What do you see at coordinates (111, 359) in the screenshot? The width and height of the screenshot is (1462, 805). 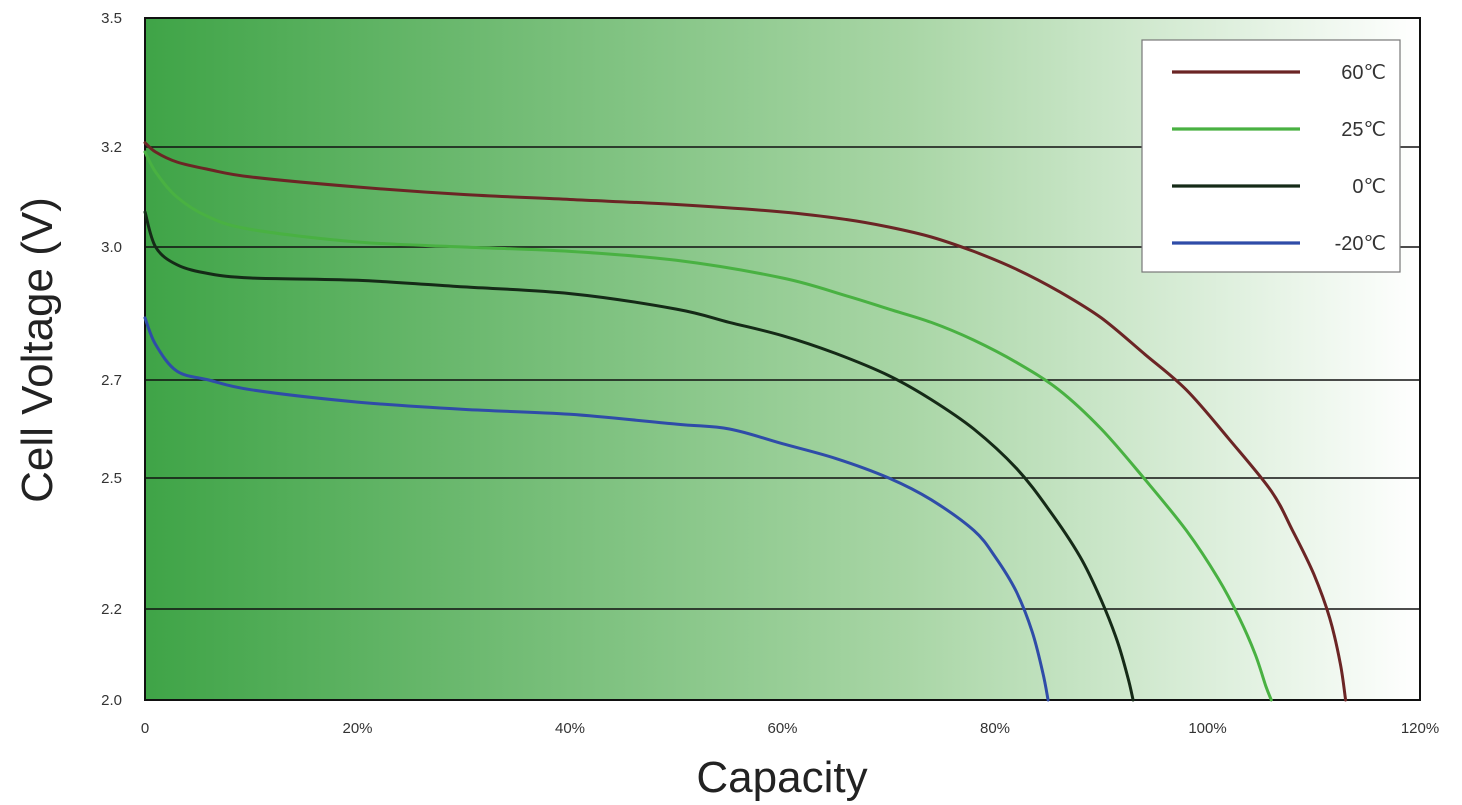 I see `y-tick-labels: 2.0 2.2 2.5 2.7 3.0 3.2 3.5` at bounding box center [111, 359].